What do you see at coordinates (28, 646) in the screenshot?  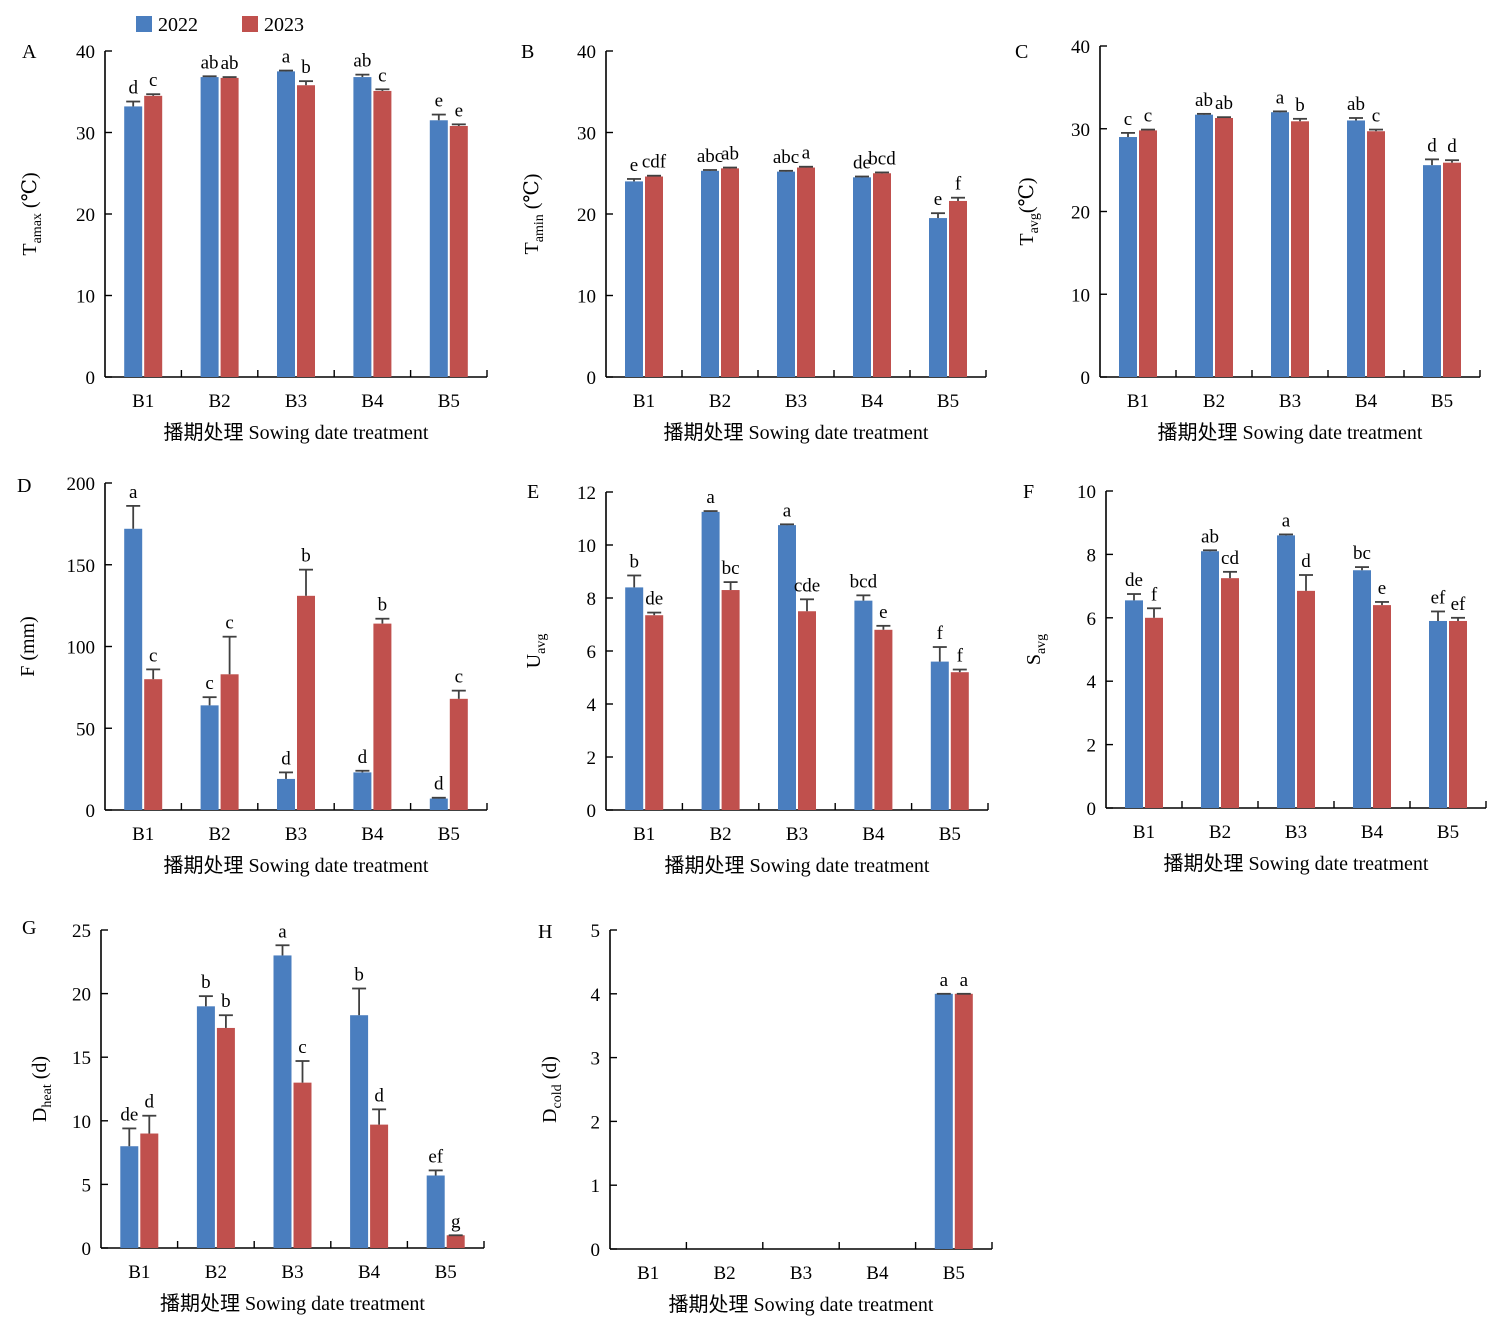 I see `y-axis-title: F (mm)` at bounding box center [28, 646].